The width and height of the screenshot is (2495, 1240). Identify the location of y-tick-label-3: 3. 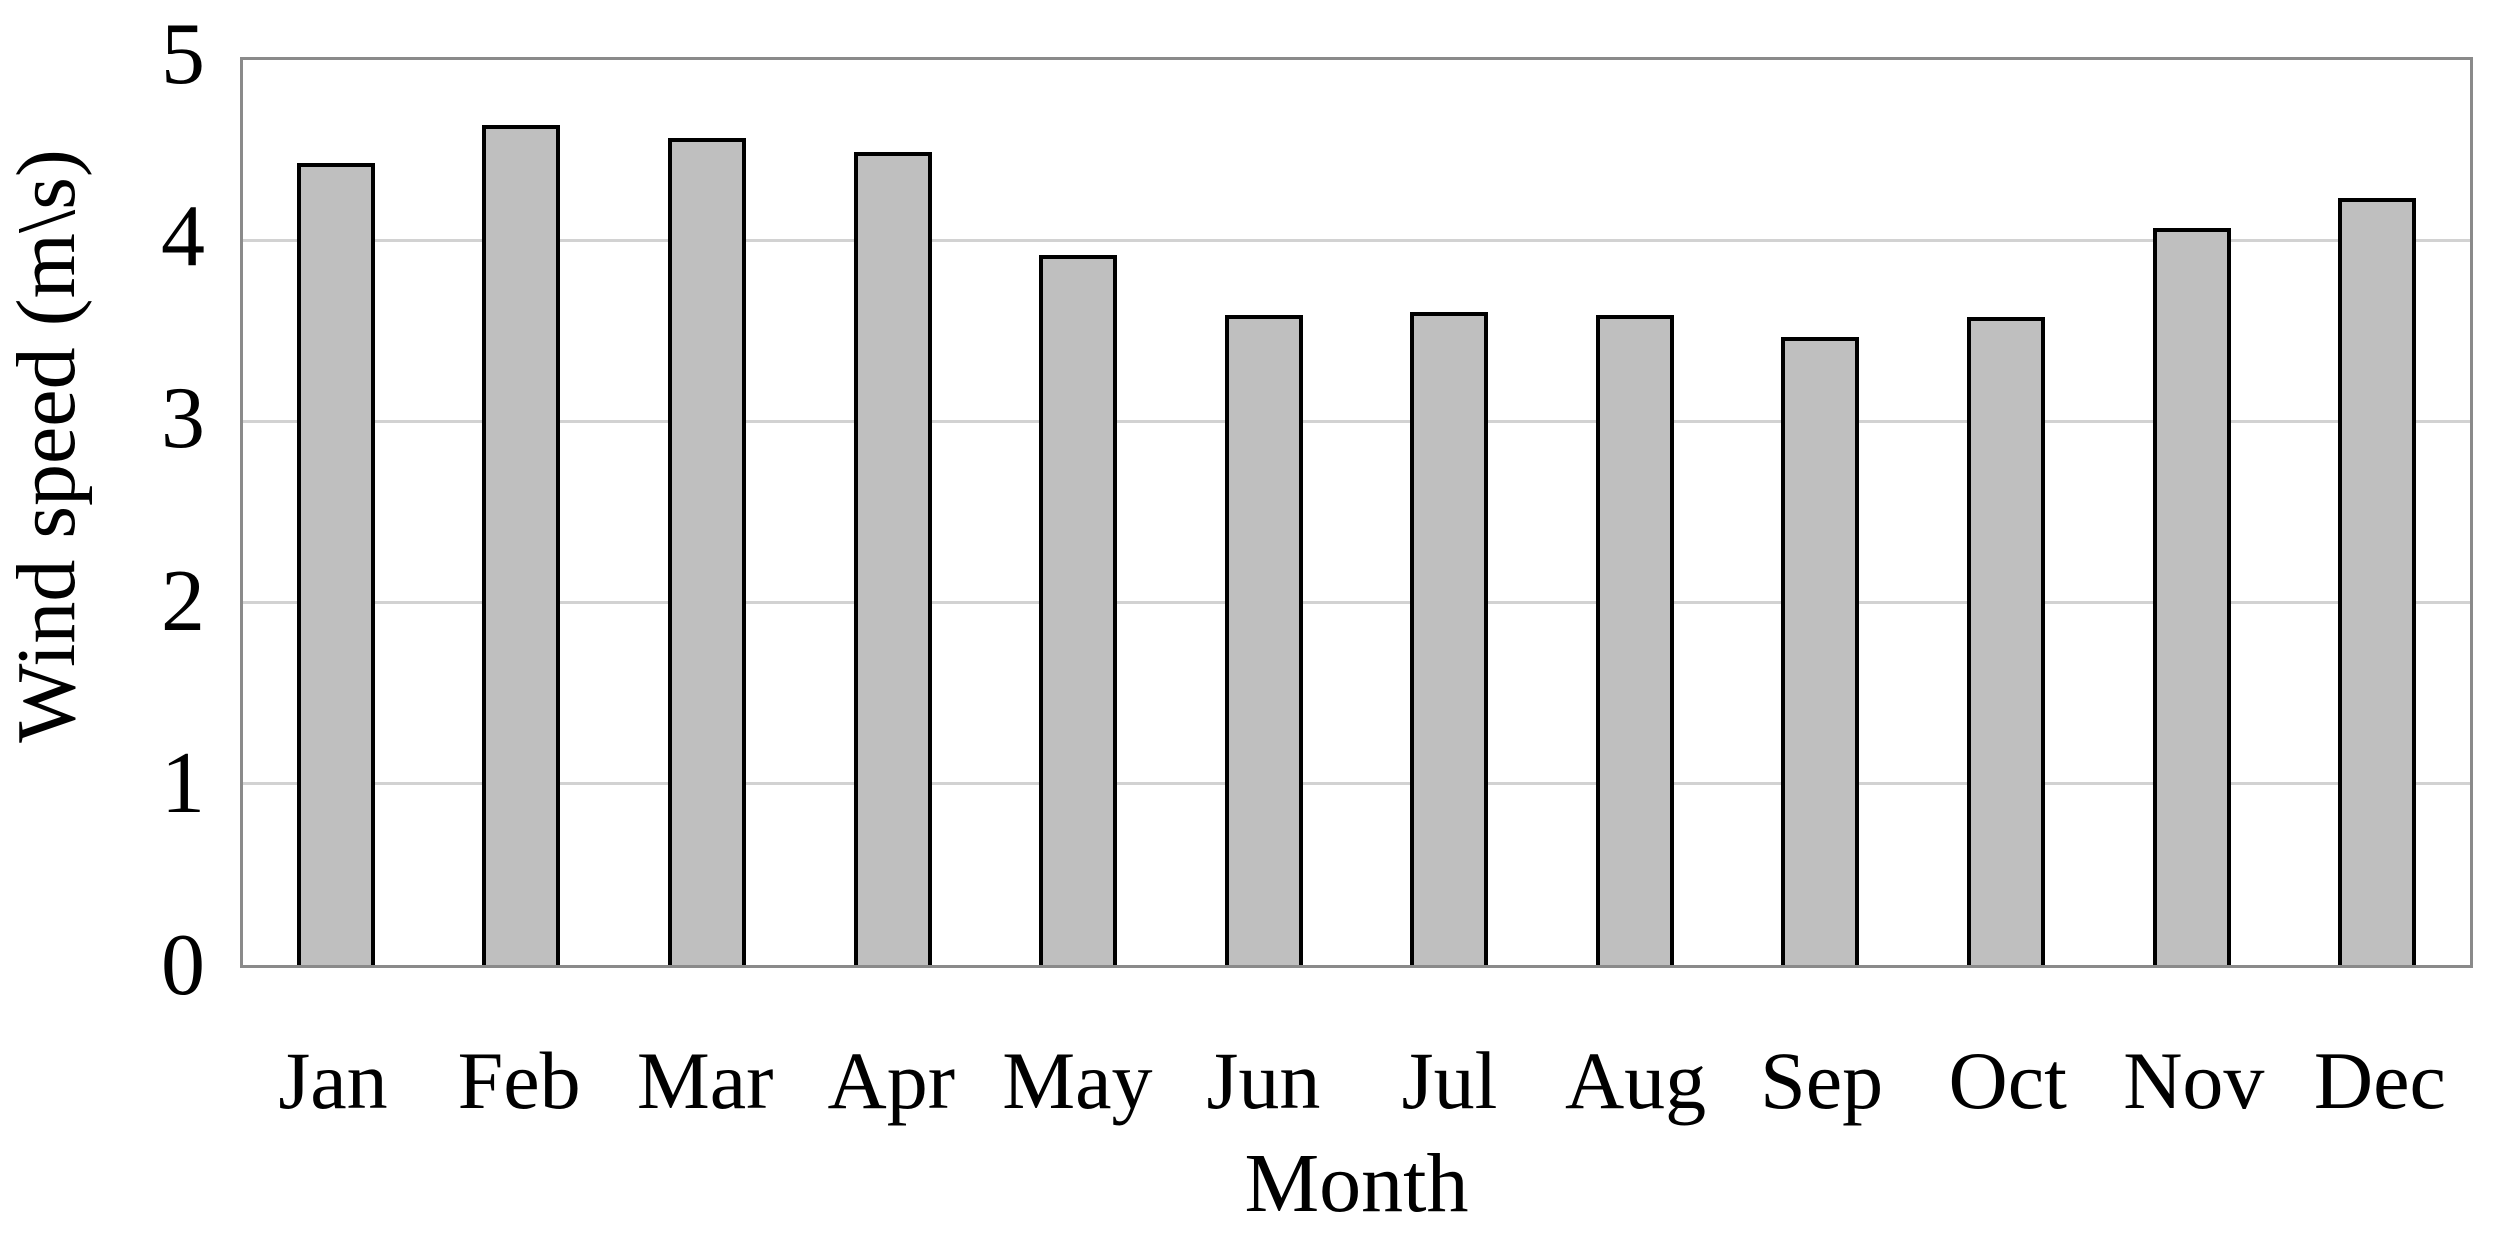
(183, 419).